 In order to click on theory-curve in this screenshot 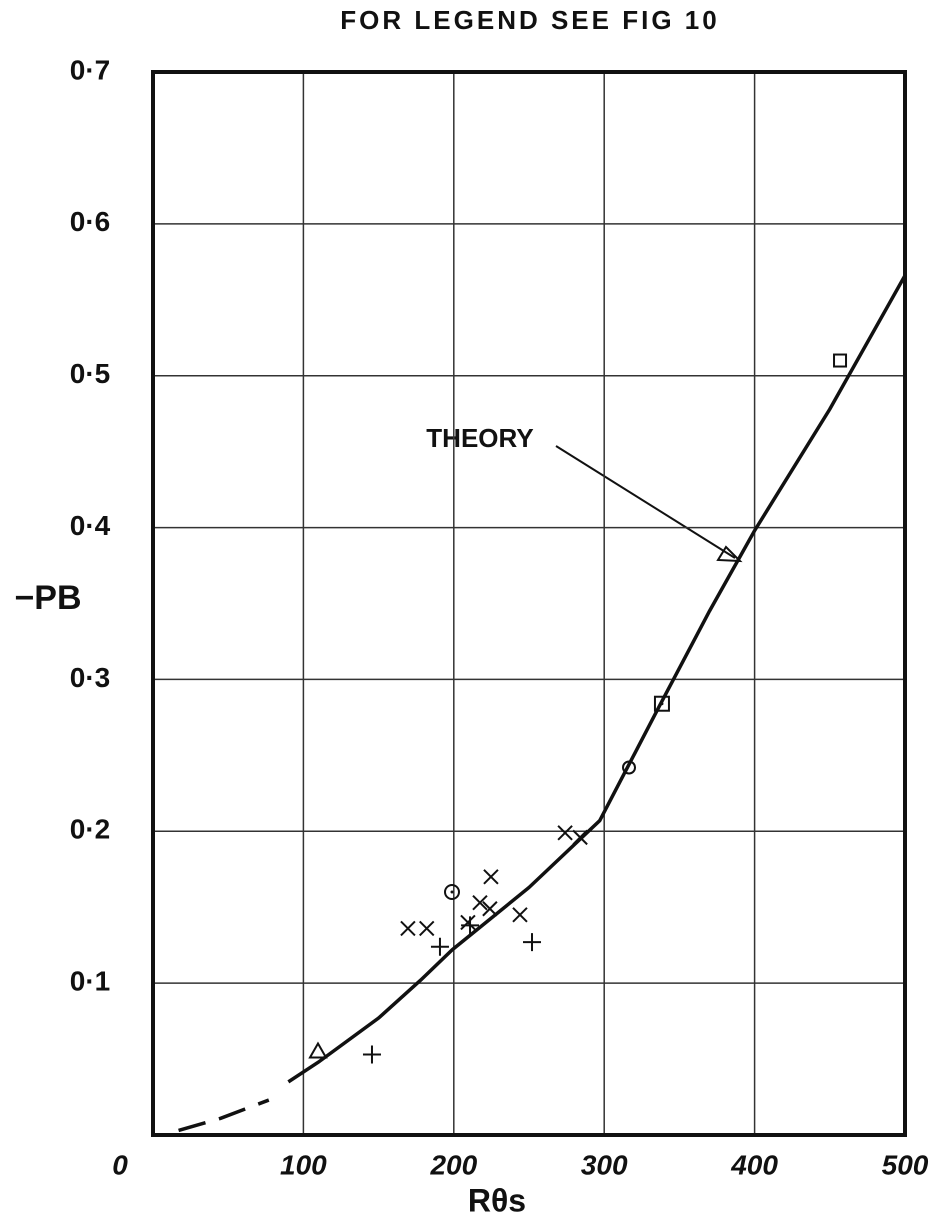, I will do `click(224, 1115)`.